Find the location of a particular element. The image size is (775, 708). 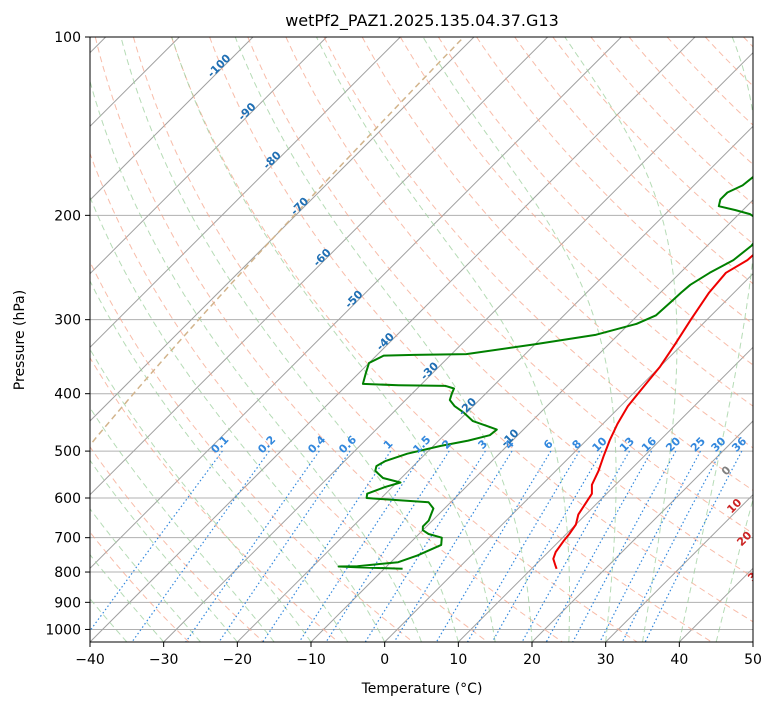

mixing-ratio-label: 6 is located at coordinates (548, 444).